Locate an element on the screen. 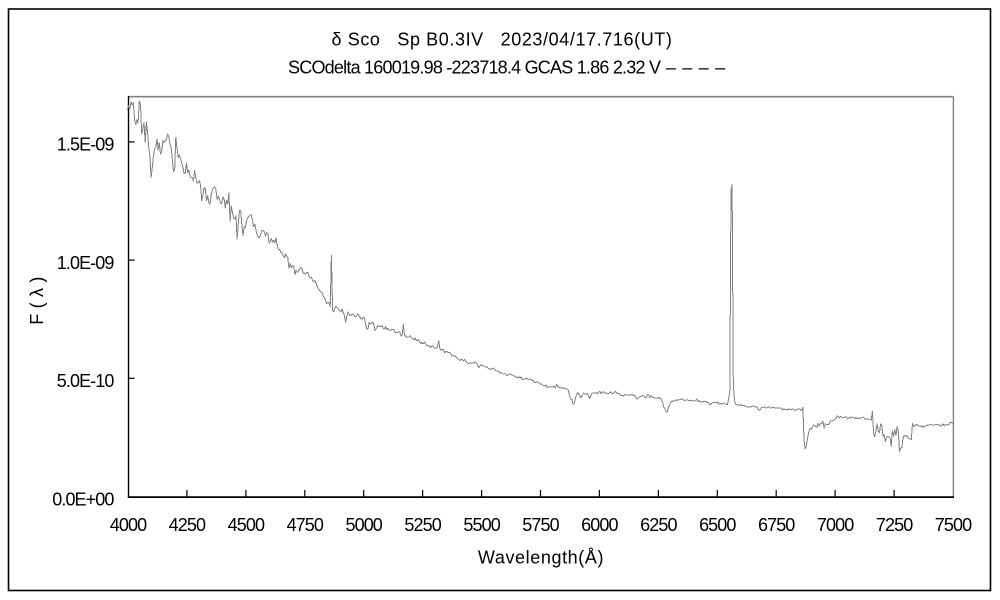  svg-text:δ Sco Sp B0.3IV 2023/04/17: δ Sco Sp B0.3IV 2023/04/17.716(UT) is located at coordinates (502, 40).